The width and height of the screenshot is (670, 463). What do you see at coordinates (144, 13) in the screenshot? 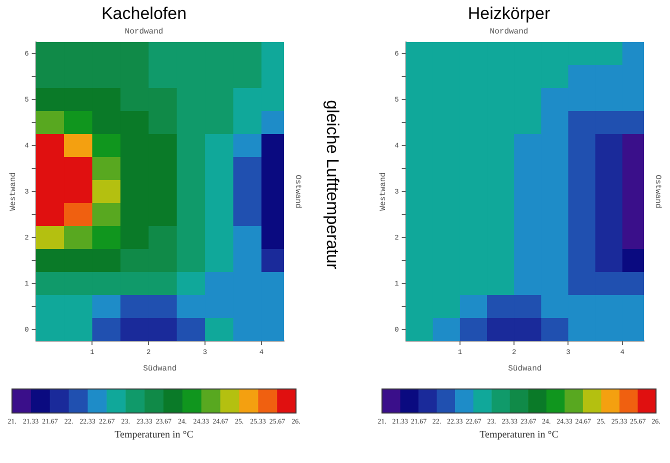
I see `chart-title: Kachelofen` at bounding box center [144, 13].